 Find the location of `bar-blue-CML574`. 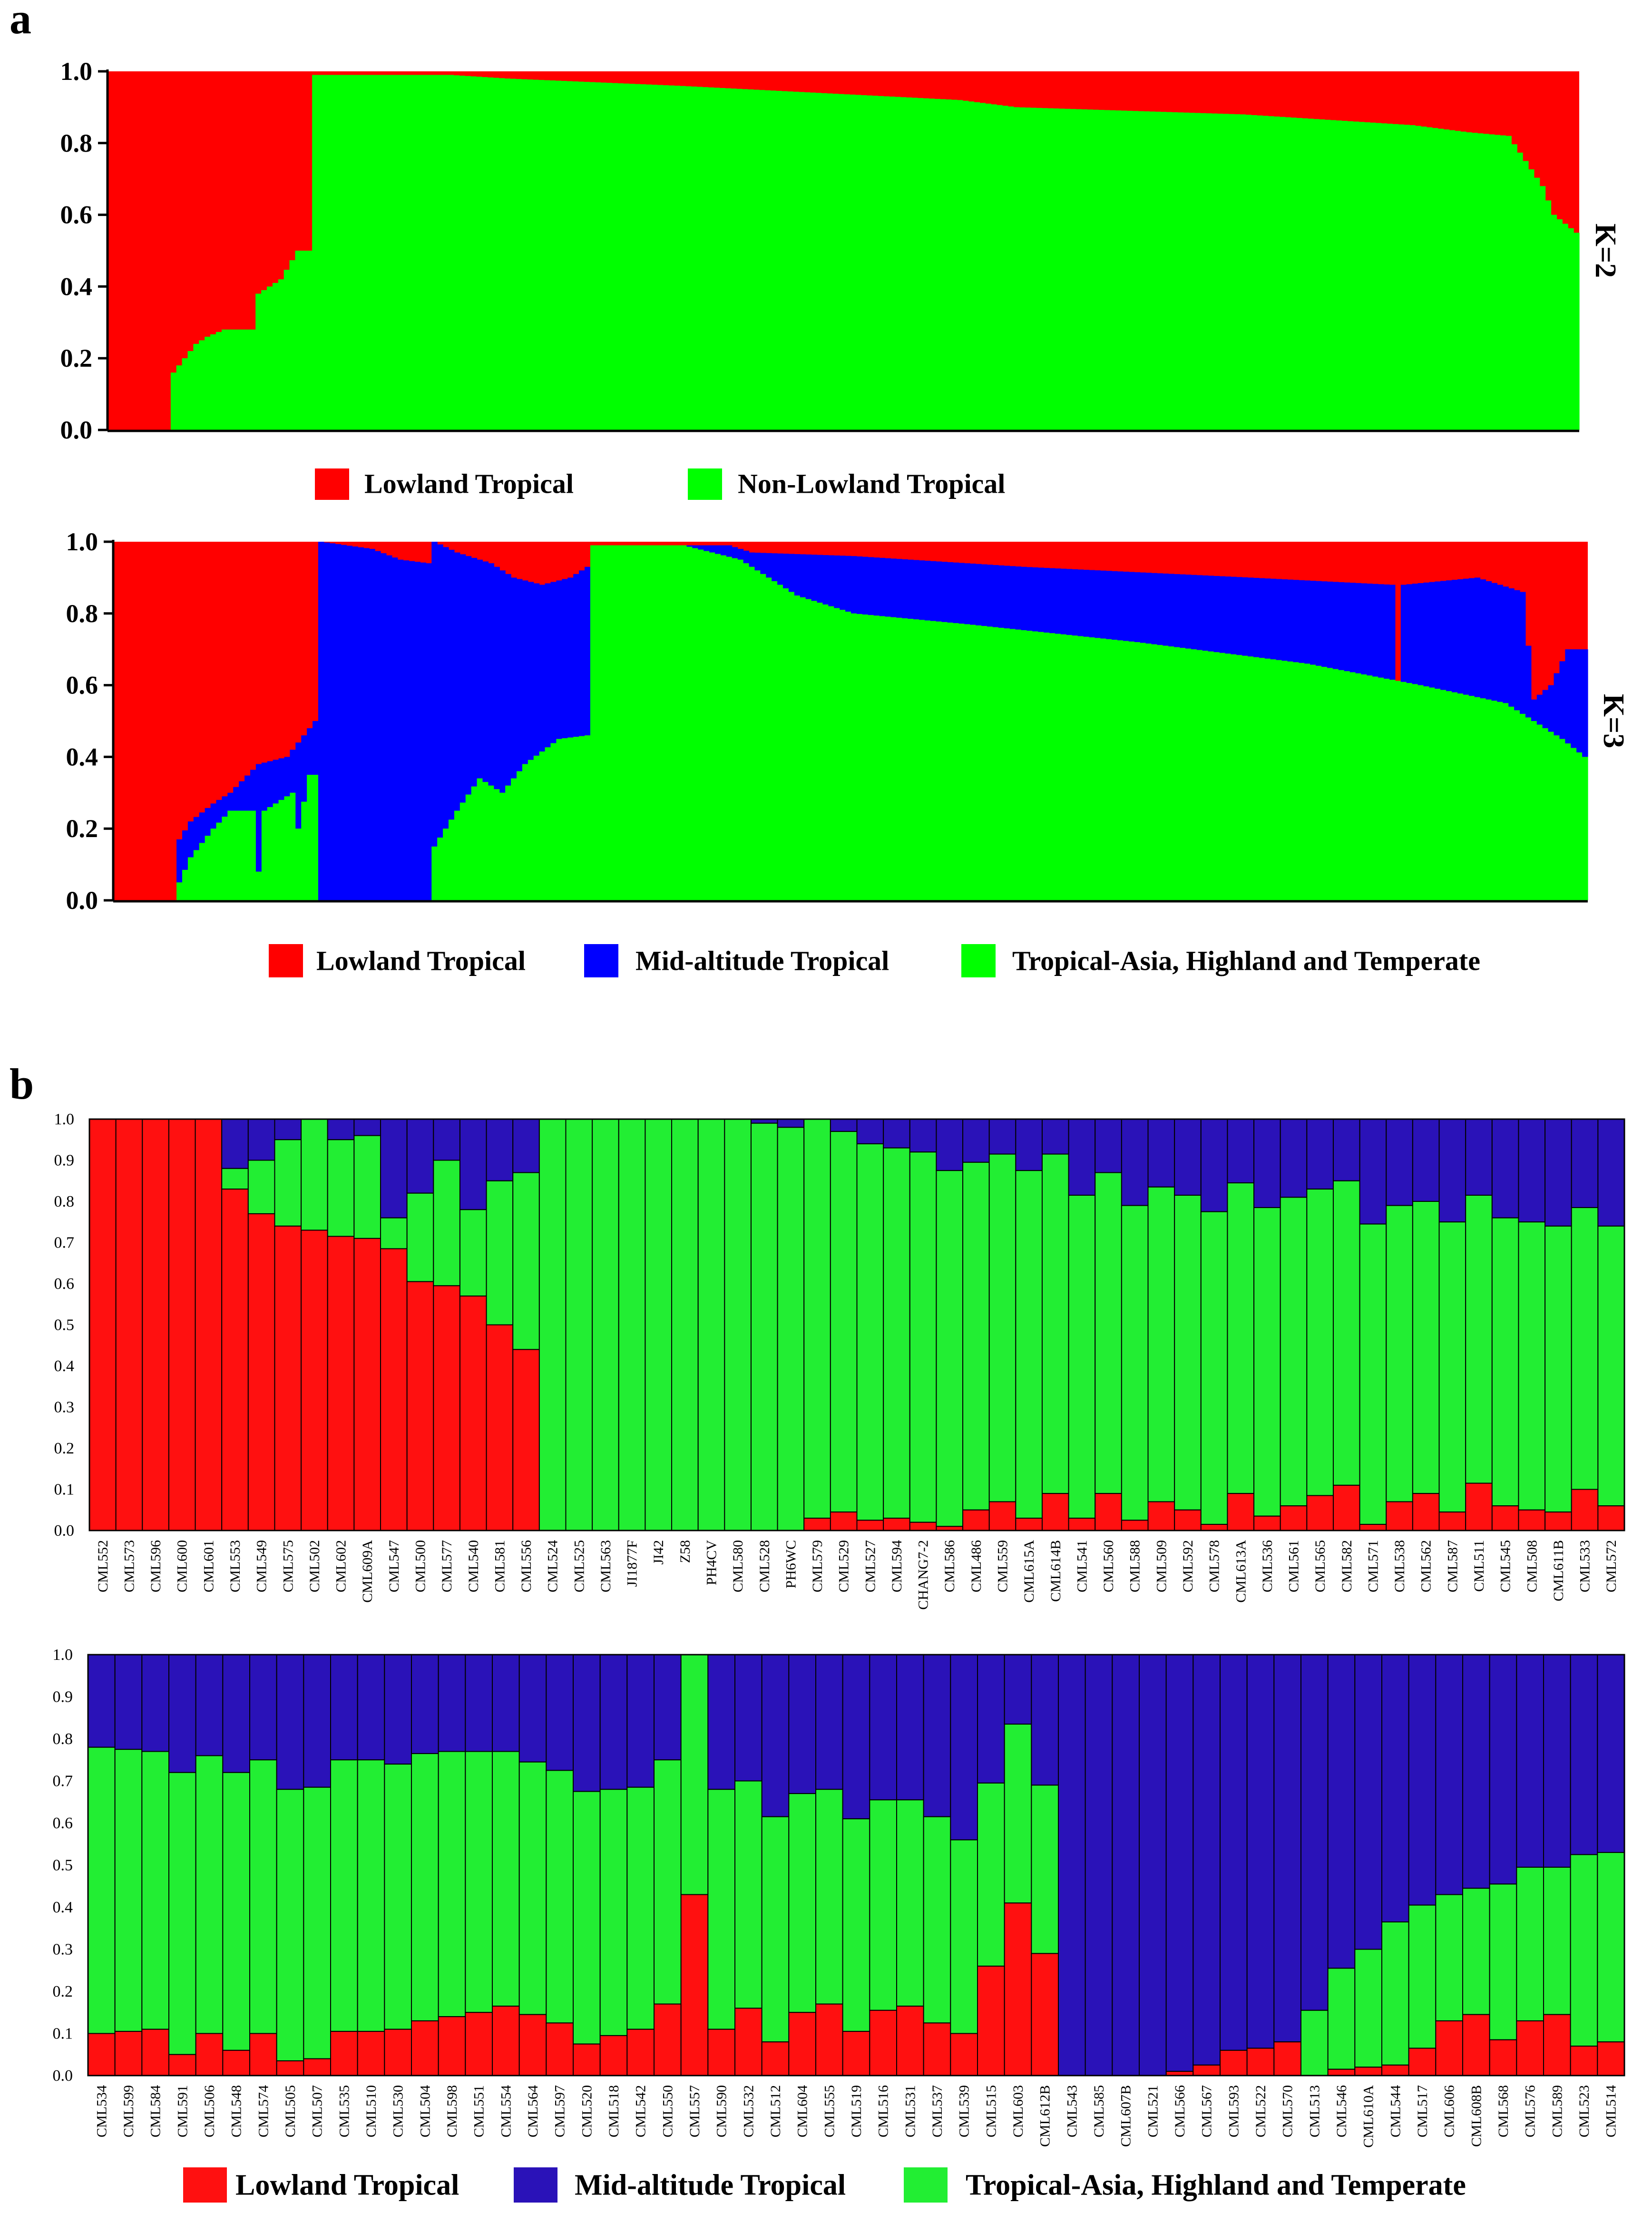

bar-blue-CML574 is located at coordinates (263, 1707).